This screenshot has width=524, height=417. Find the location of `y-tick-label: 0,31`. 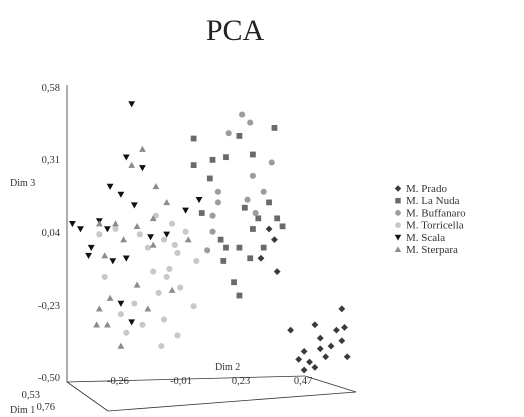

y-tick-label: 0,31 is located at coordinates (51, 160).